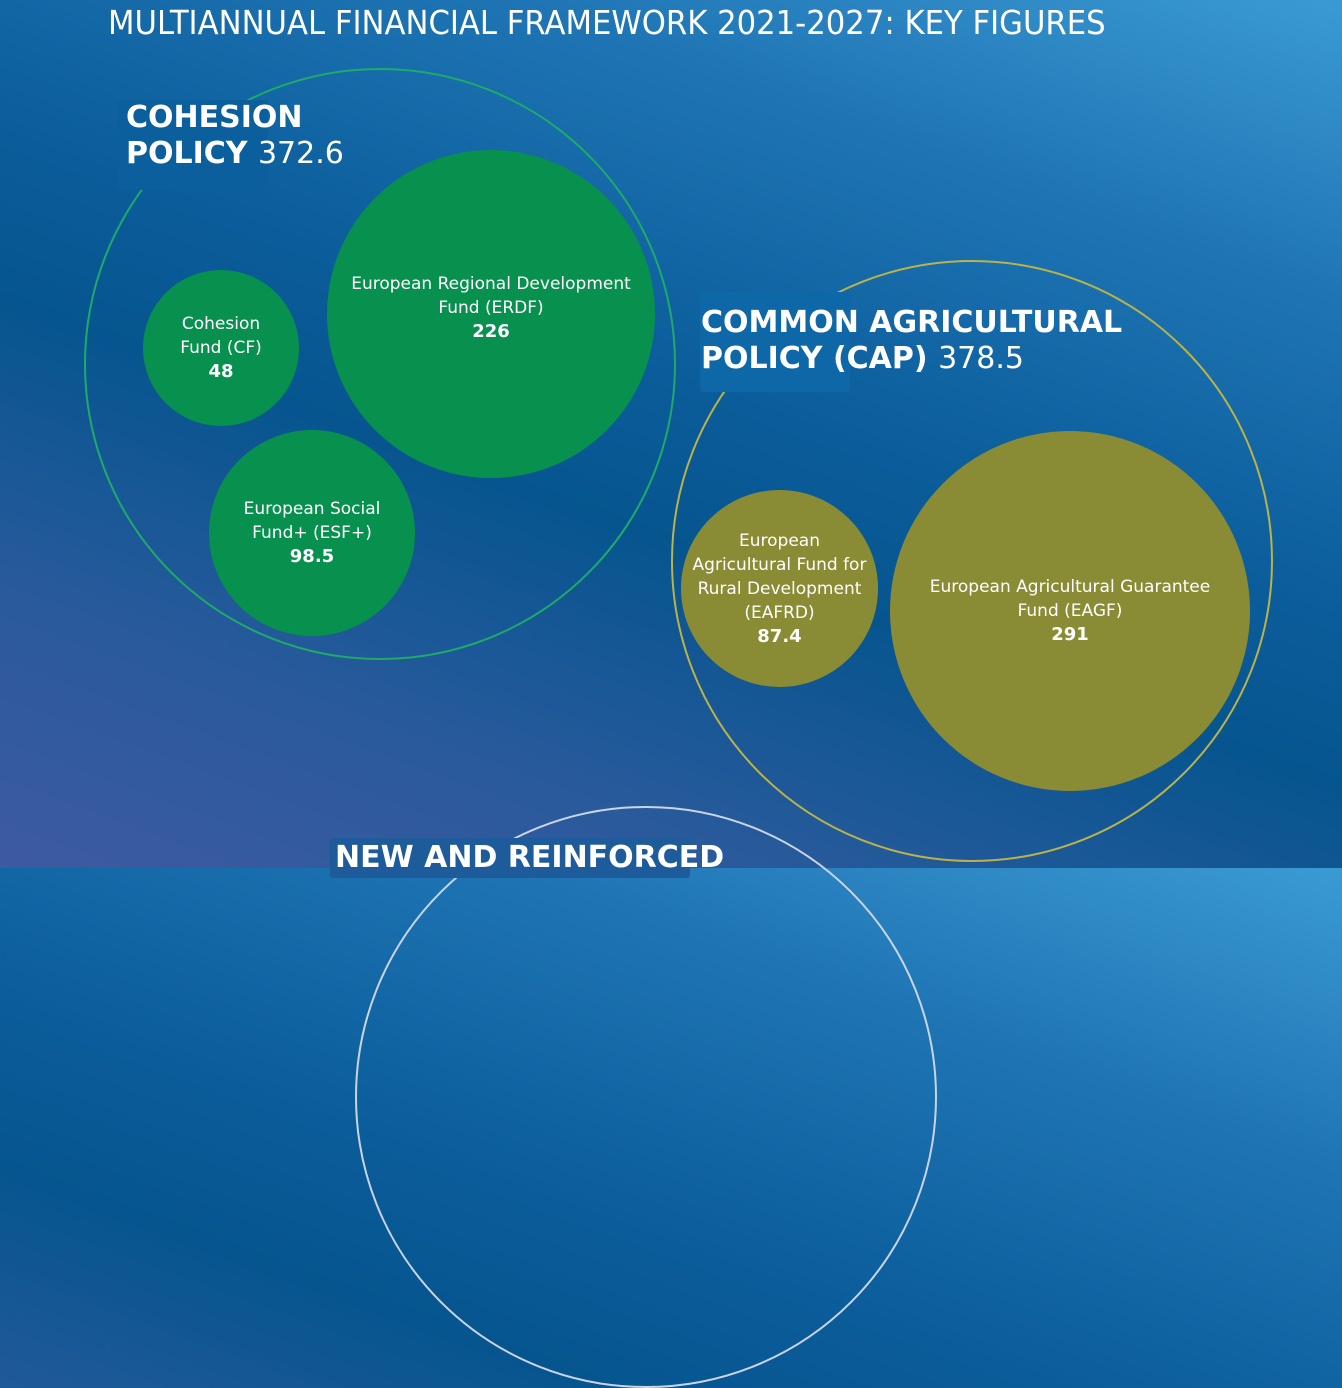  What do you see at coordinates (1070, 587) in the screenshot?
I see `bubble-label-line: European Agricultural Guarantee` at bounding box center [1070, 587].